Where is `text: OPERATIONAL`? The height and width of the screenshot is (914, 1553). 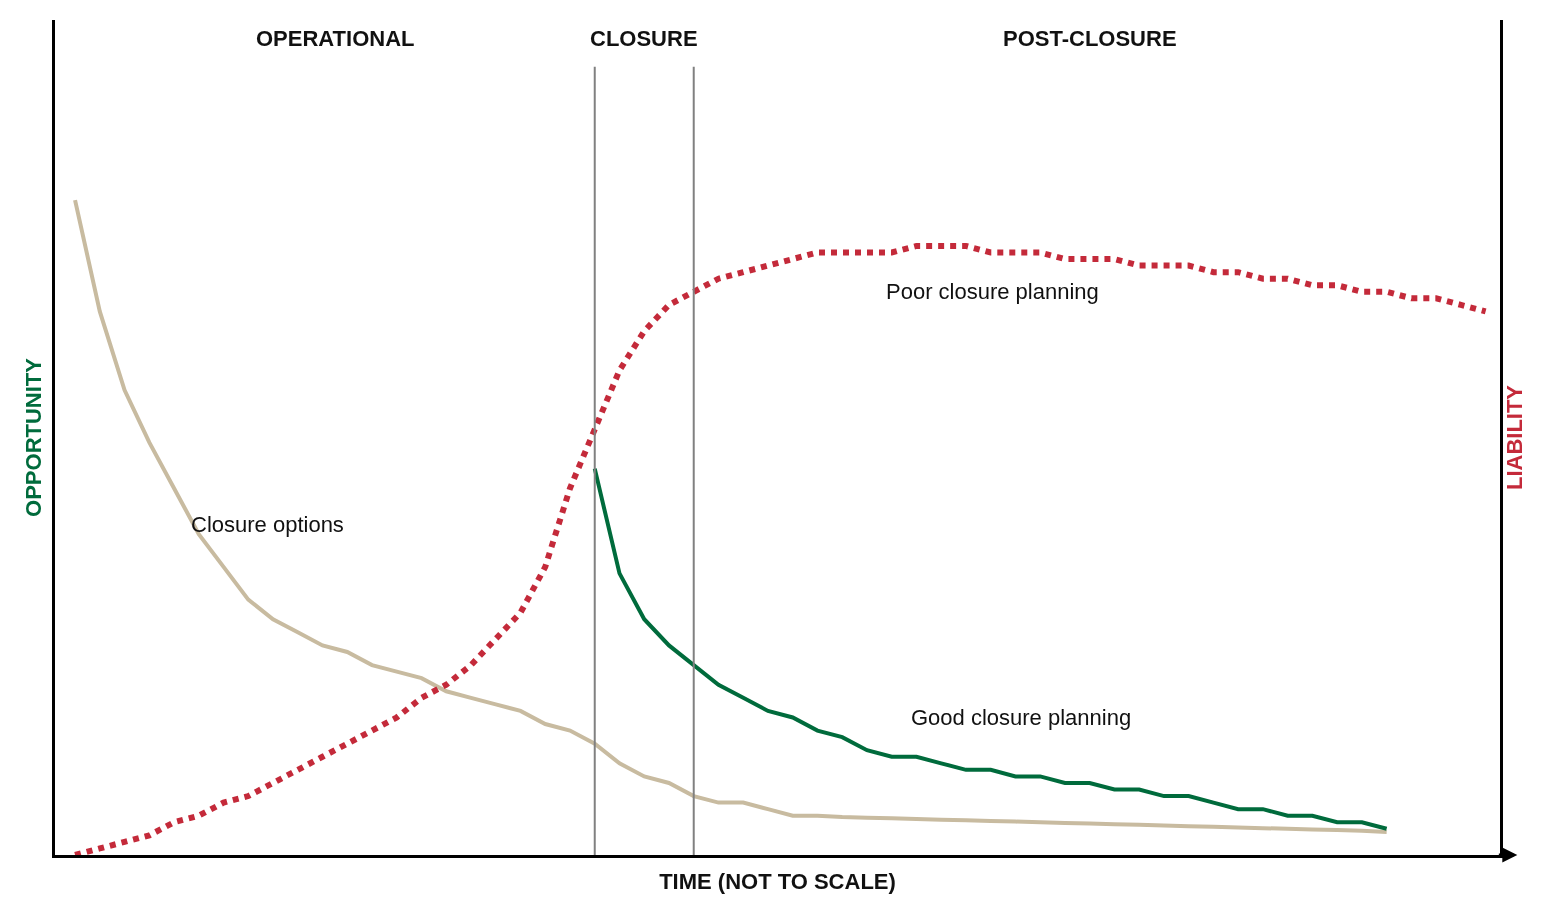 text: OPERATIONAL is located at coordinates (335, 38).